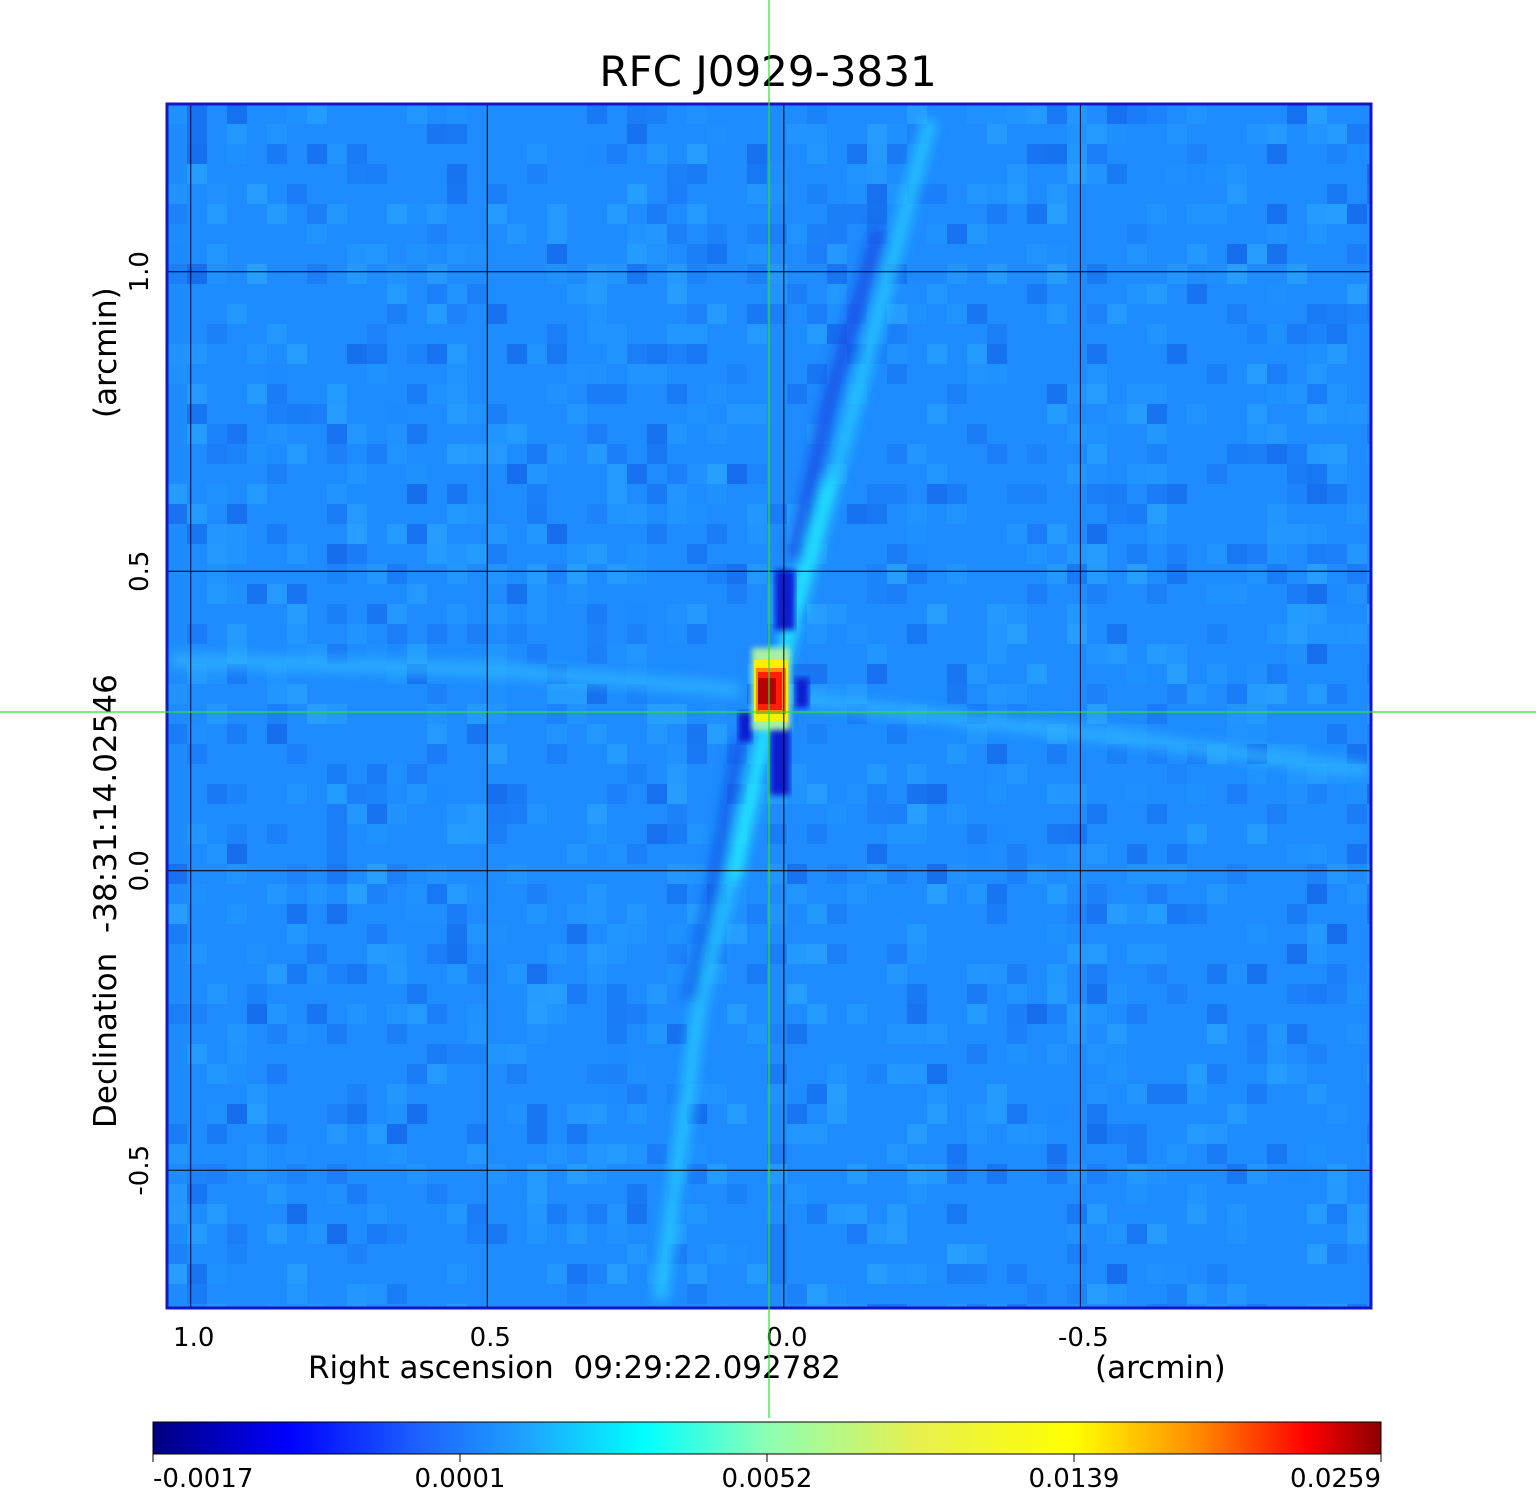 The width and height of the screenshot is (1536, 1511). What do you see at coordinates (767, 691) in the screenshot?
I see `core-peak` at bounding box center [767, 691].